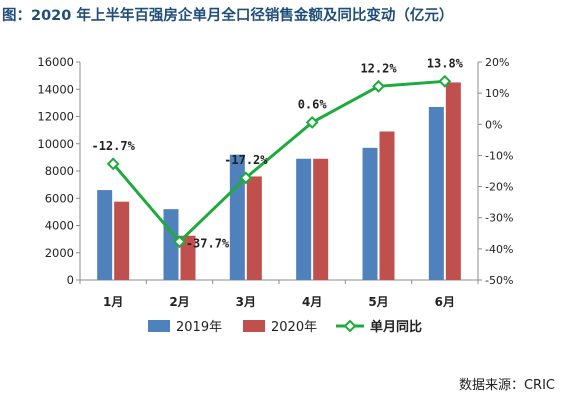 Image resolution: width=569 pixels, height=403 pixels. What do you see at coordinates (294, 327) in the screenshot?
I see `legend-label: 2020年` at bounding box center [294, 327].